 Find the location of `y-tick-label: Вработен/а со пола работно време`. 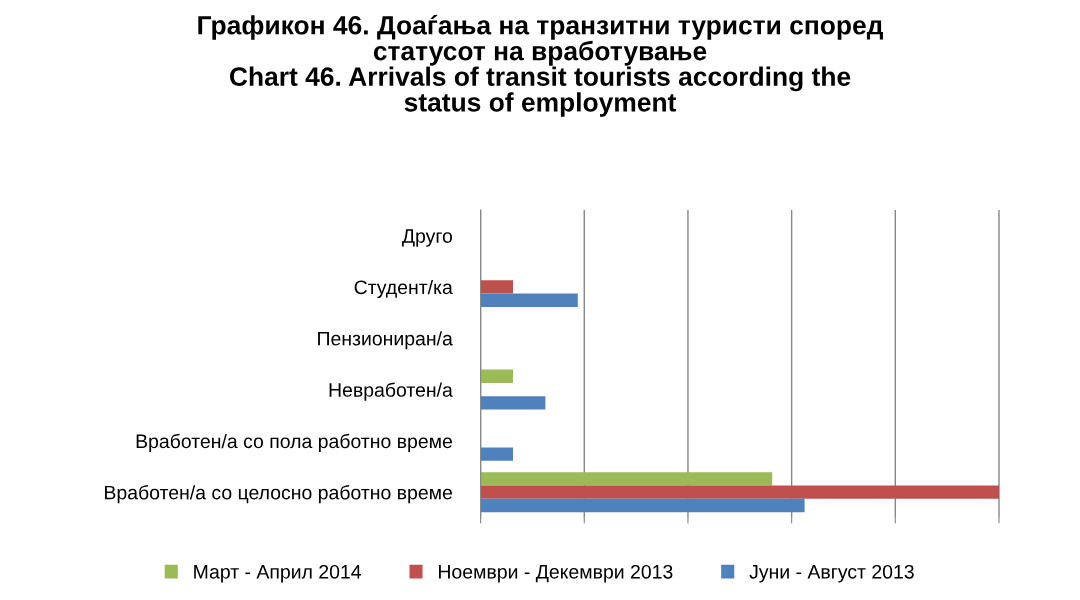

y-tick-label: Вработен/а со пола работно време is located at coordinates (294, 443).